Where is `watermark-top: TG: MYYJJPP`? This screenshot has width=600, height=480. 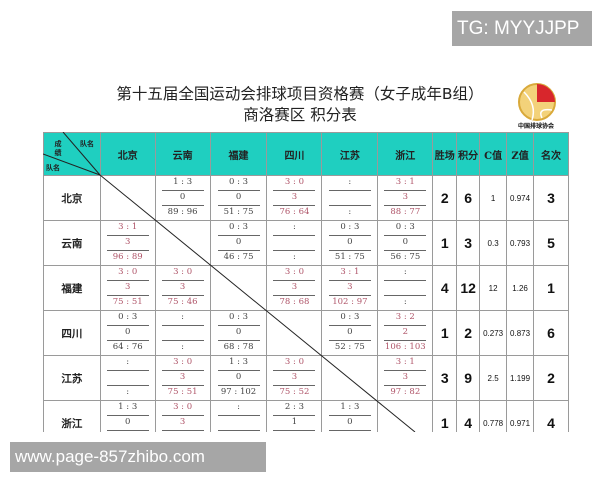 watermark-top: TG: MYYJJPP is located at coordinates (522, 28).